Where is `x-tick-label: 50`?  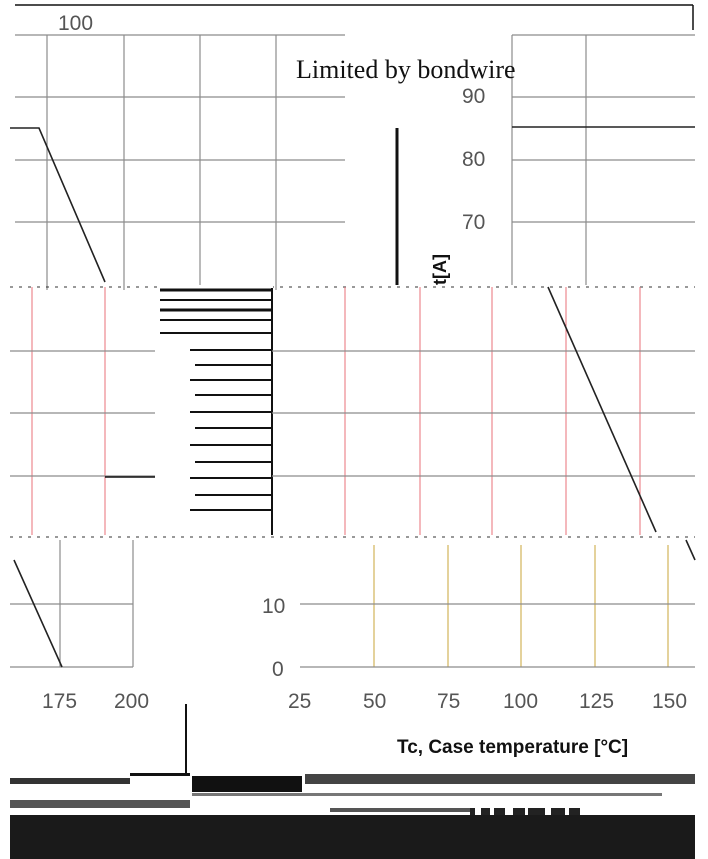 x-tick-label: 50 is located at coordinates (374, 701).